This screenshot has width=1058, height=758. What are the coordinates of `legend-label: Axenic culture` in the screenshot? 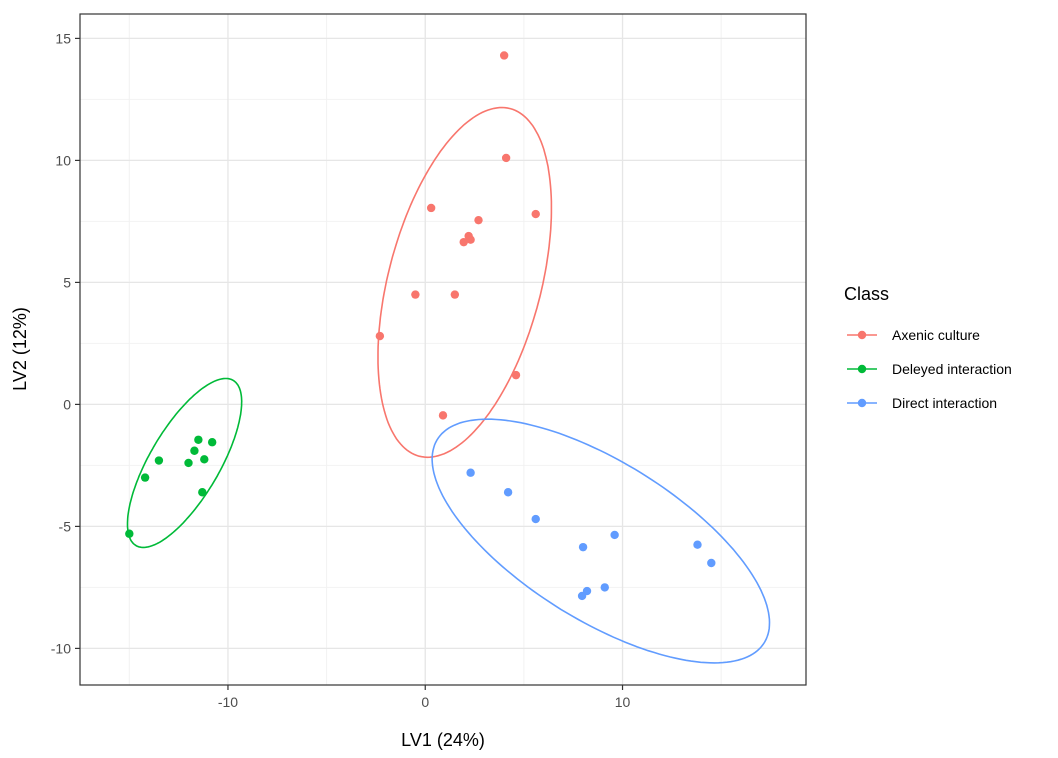 It's located at (936, 335).